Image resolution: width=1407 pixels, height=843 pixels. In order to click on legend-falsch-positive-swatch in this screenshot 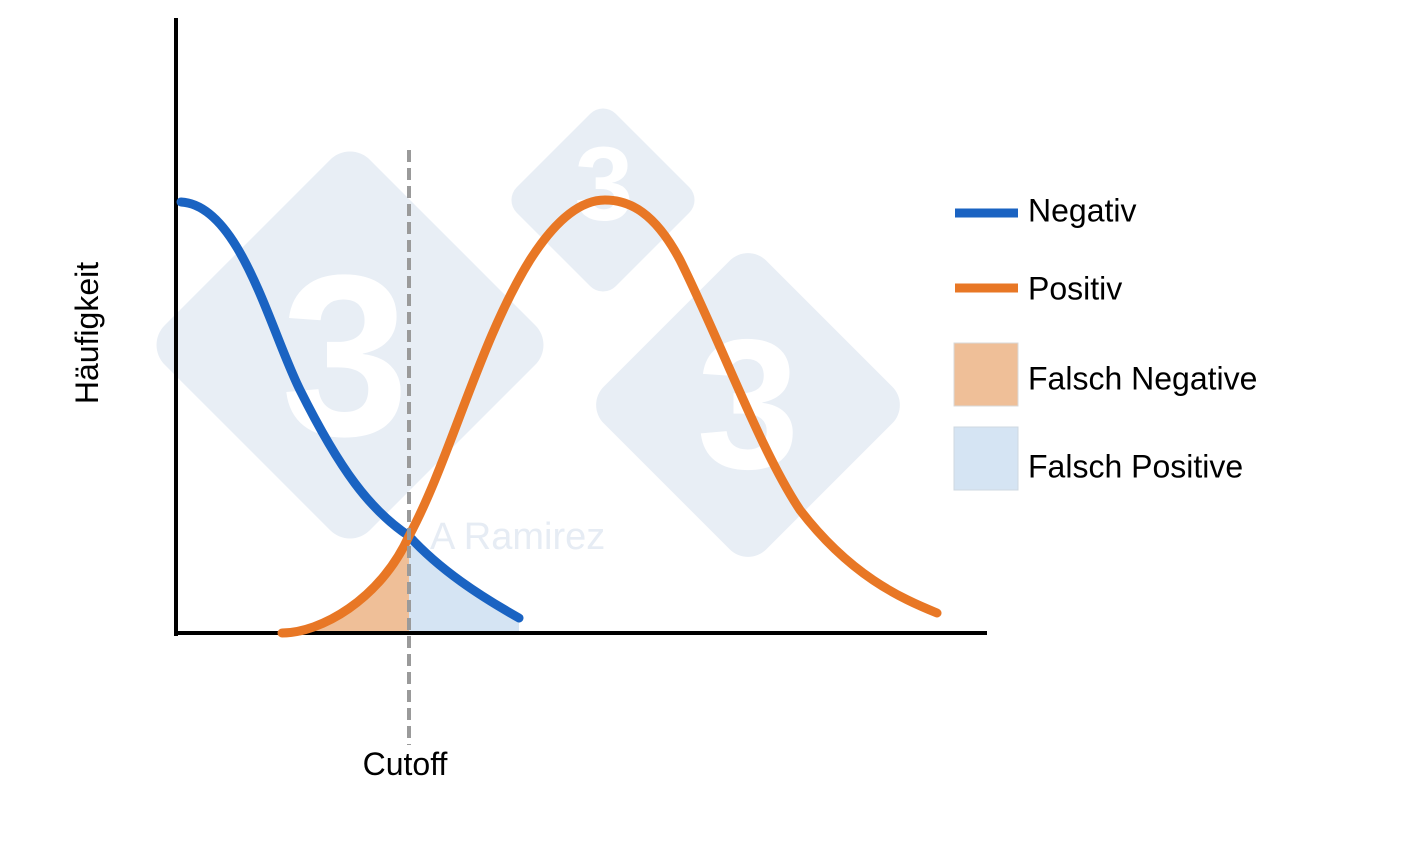, I will do `click(986, 458)`.